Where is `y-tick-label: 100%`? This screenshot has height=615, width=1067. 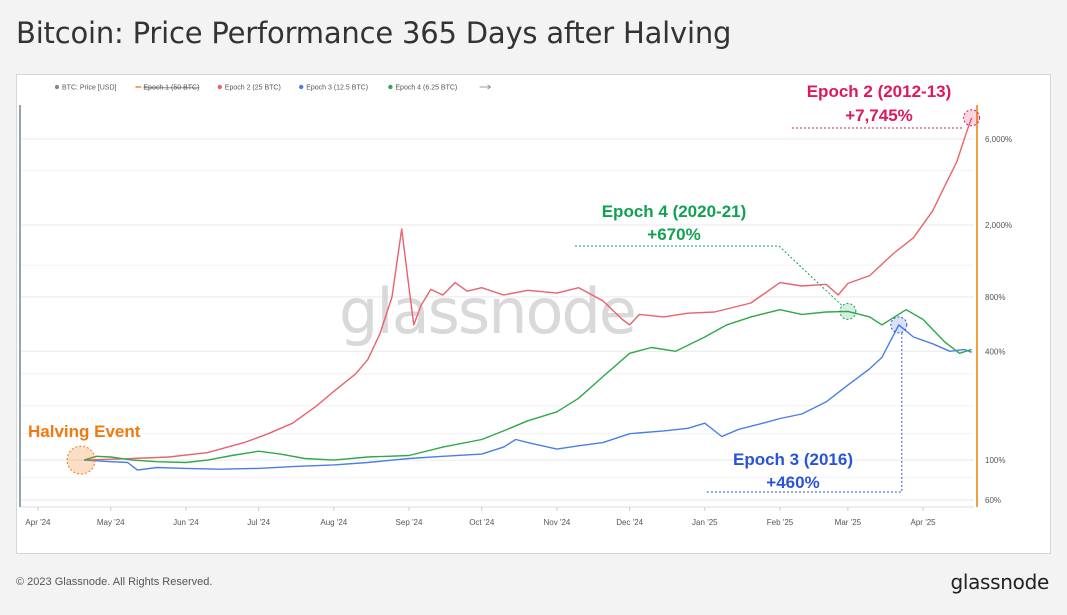 y-tick-label: 100% is located at coordinates (995, 460).